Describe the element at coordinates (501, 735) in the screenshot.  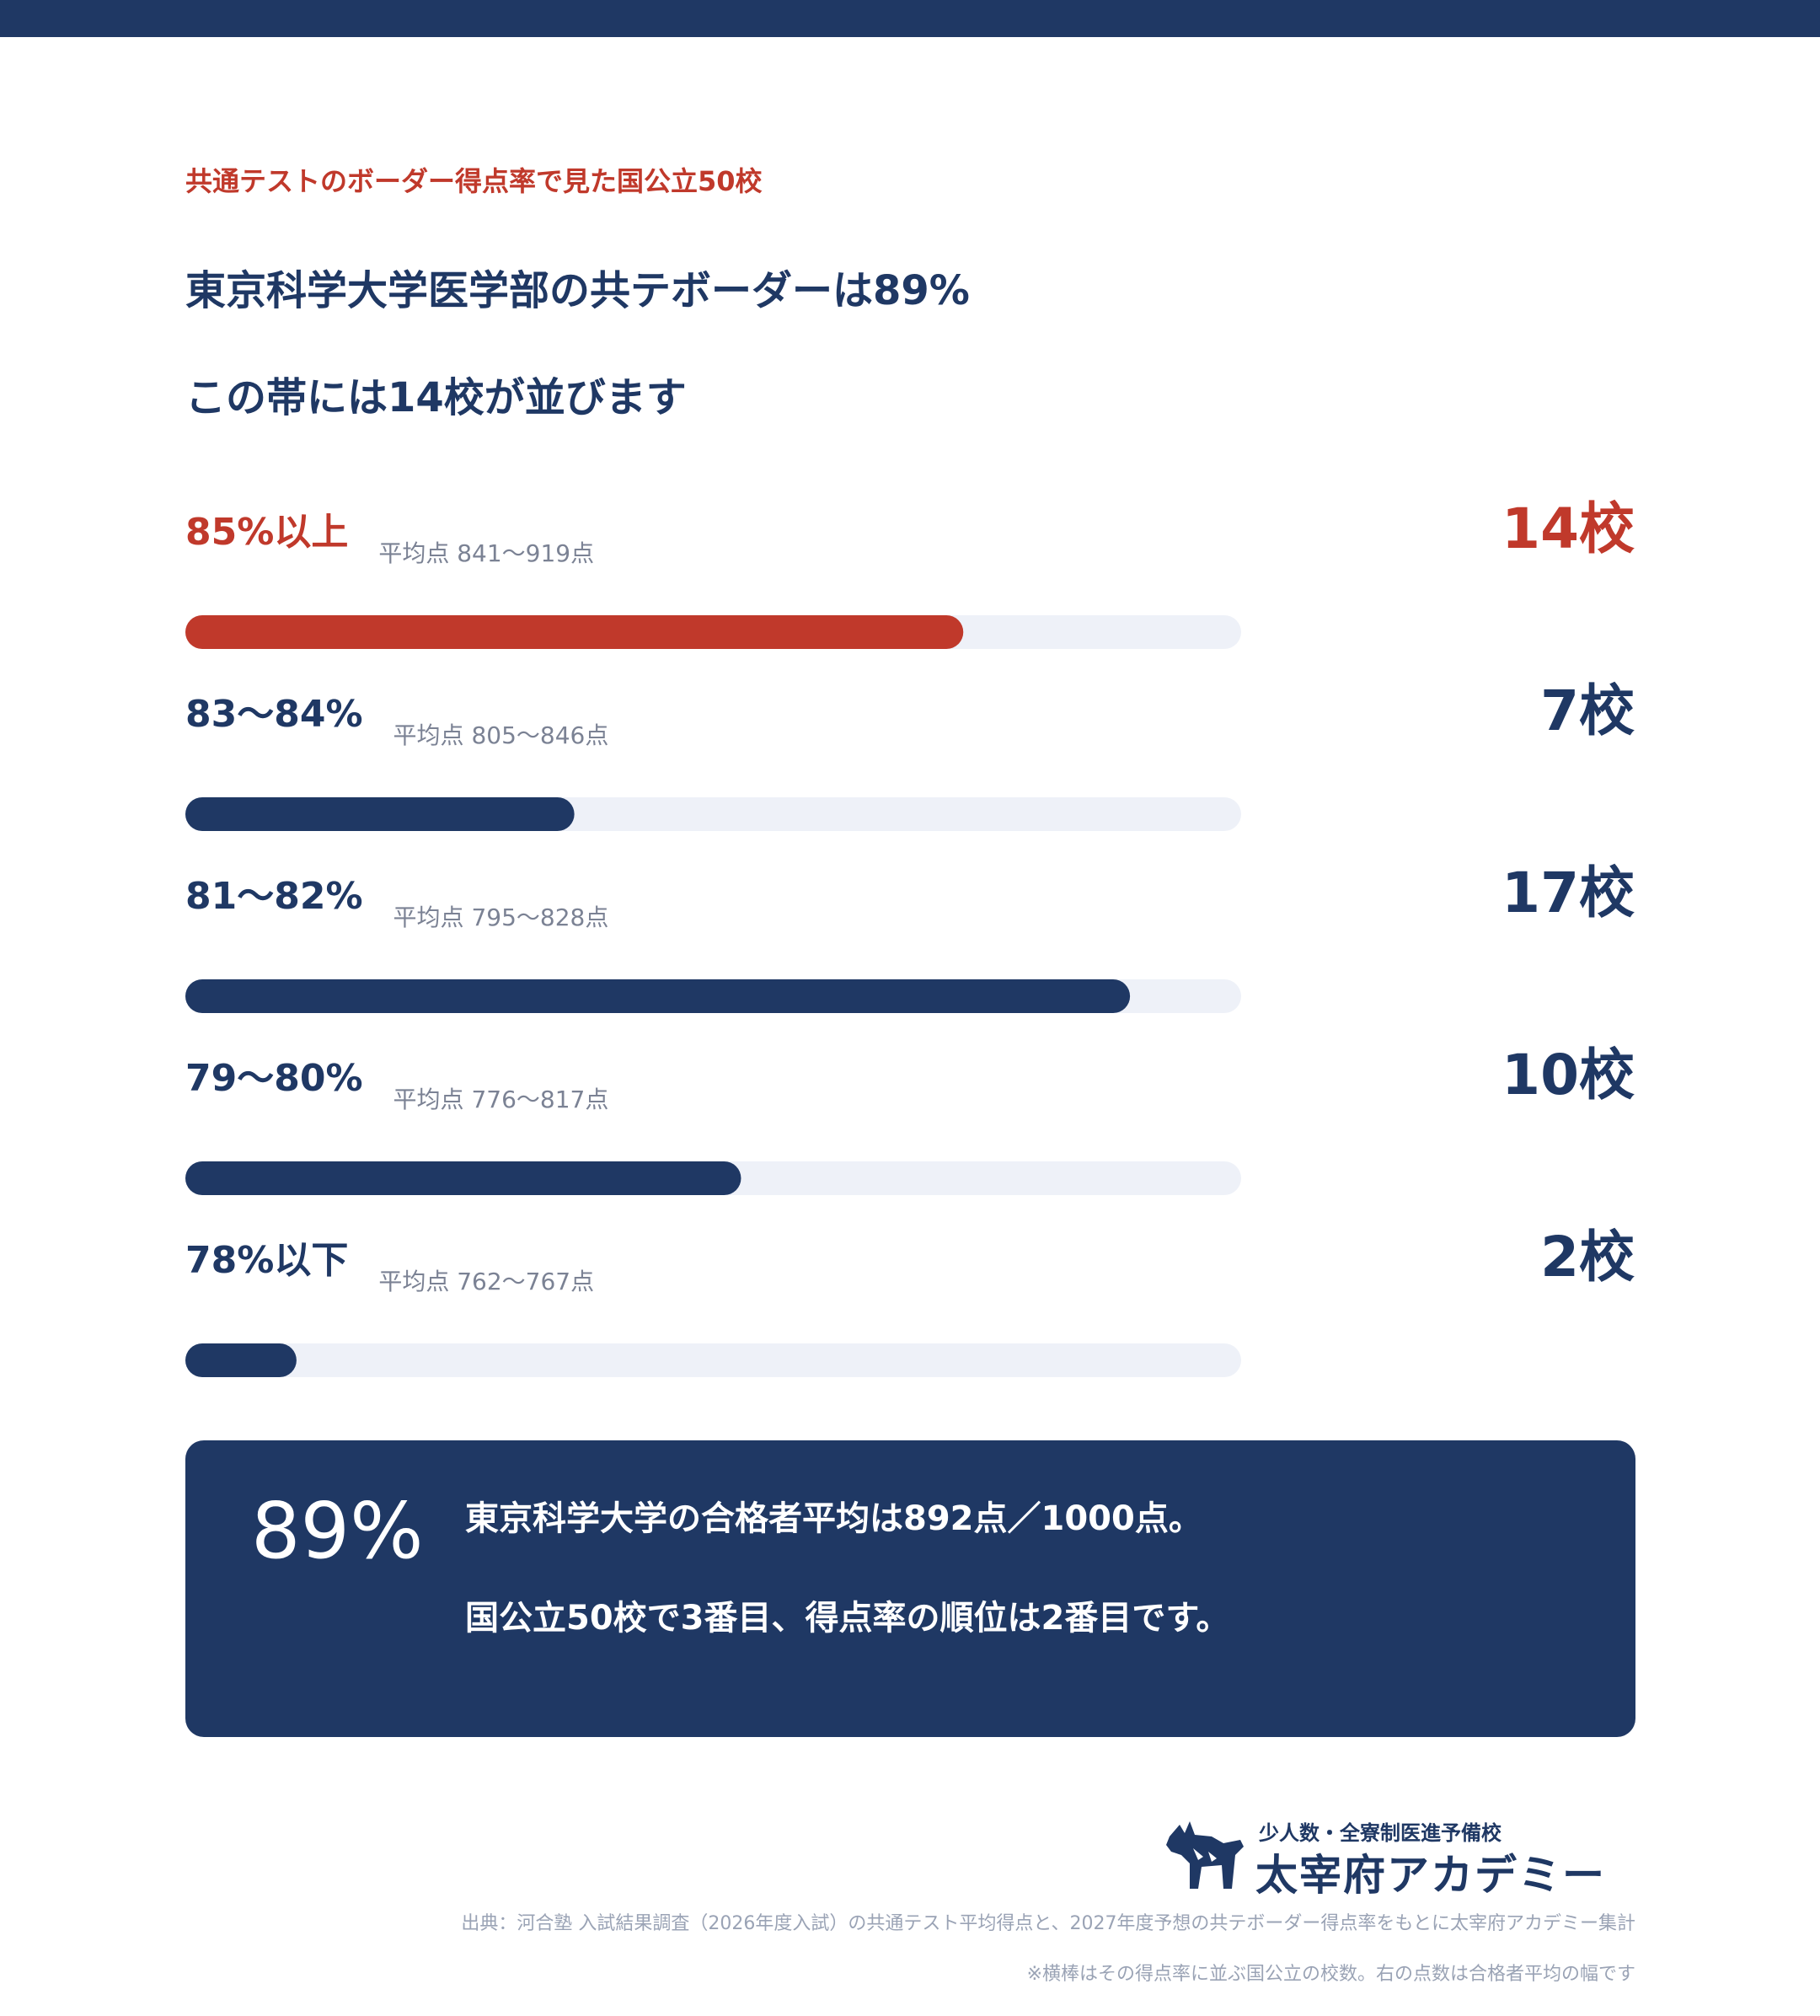
I see `band-average-range: 平均点 805〜846点` at that location.